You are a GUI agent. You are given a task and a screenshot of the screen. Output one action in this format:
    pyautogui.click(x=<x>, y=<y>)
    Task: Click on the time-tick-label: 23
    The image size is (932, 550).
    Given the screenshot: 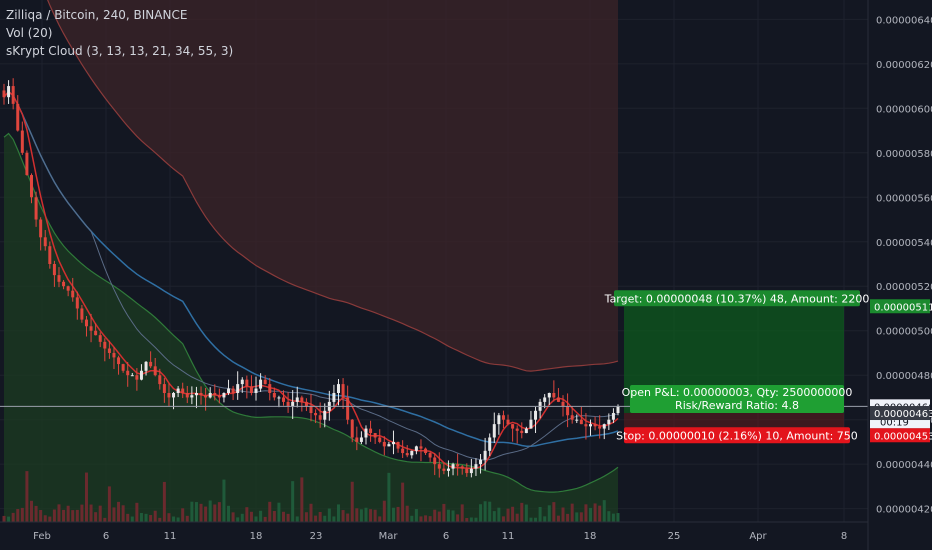 What is the action you would take?
    pyautogui.click(x=316, y=536)
    